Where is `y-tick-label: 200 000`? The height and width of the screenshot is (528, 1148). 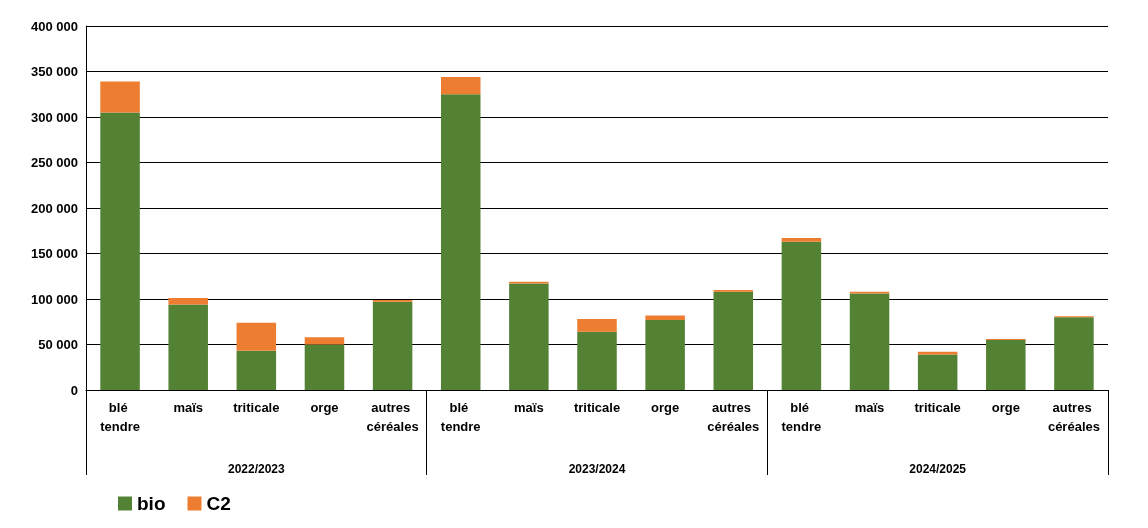 y-tick-label: 200 000 is located at coordinates (54, 208).